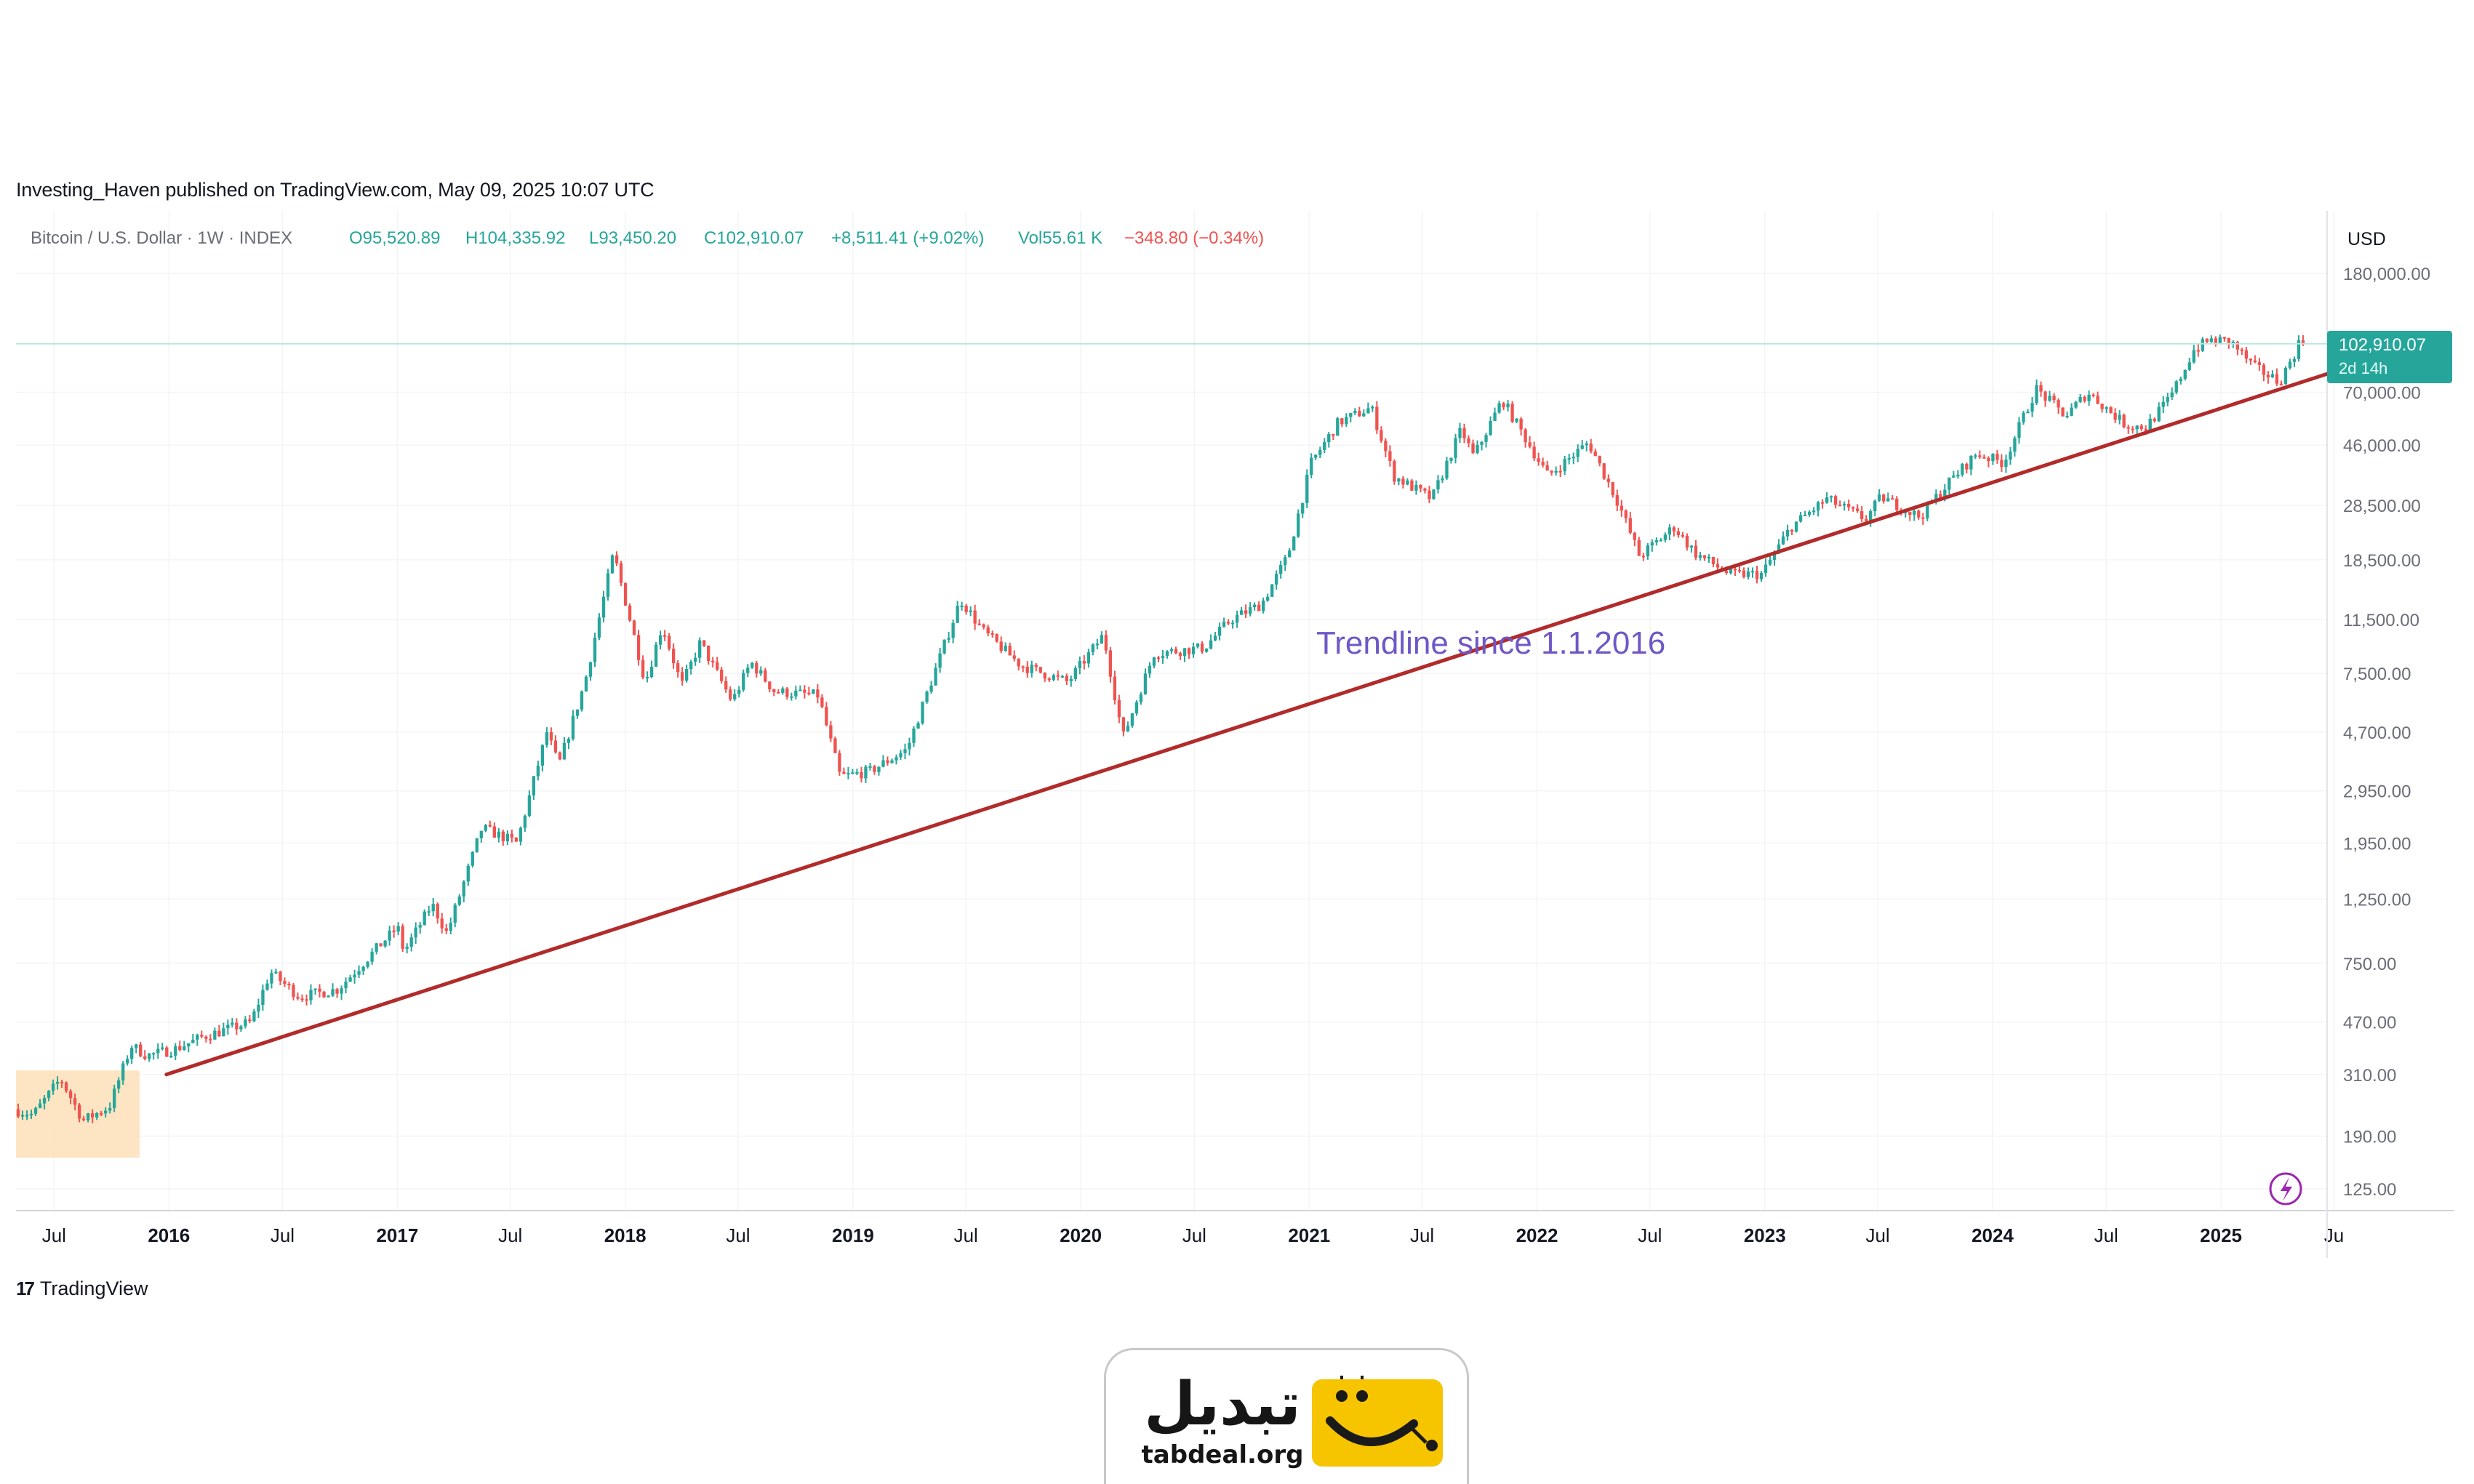 Image resolution: width=2474 pixels, height=1484 pixels. I want to click on lightning-icon, so click(2286, 1189).